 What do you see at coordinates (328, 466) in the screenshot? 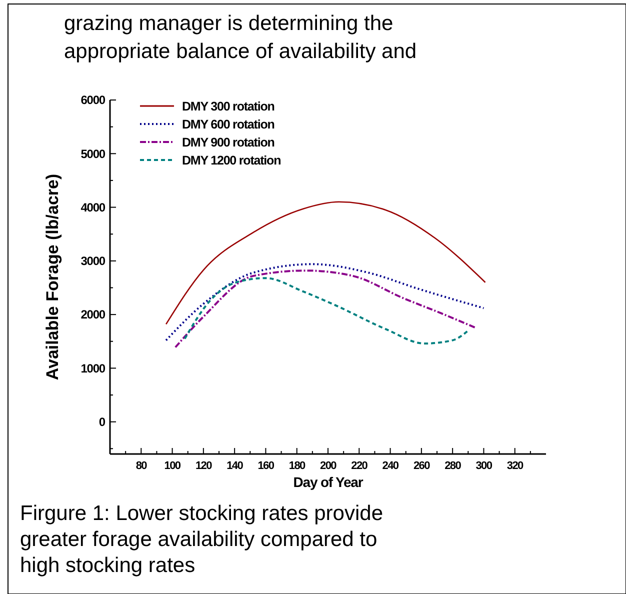
I see `x-tick-label: 200` at bounding box center [328, 466].